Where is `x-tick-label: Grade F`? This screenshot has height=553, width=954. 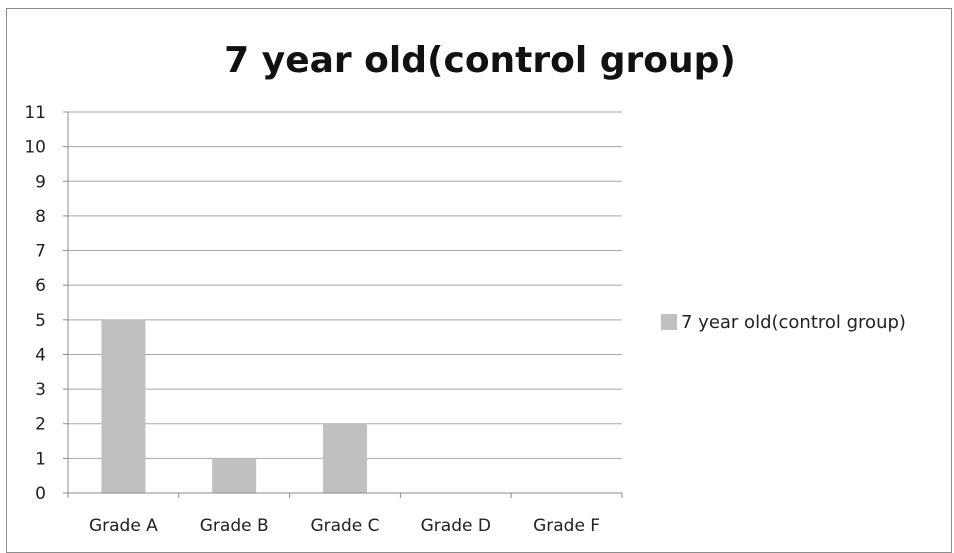 x-tick-label: Grade F is located at coordinates (566, 526).